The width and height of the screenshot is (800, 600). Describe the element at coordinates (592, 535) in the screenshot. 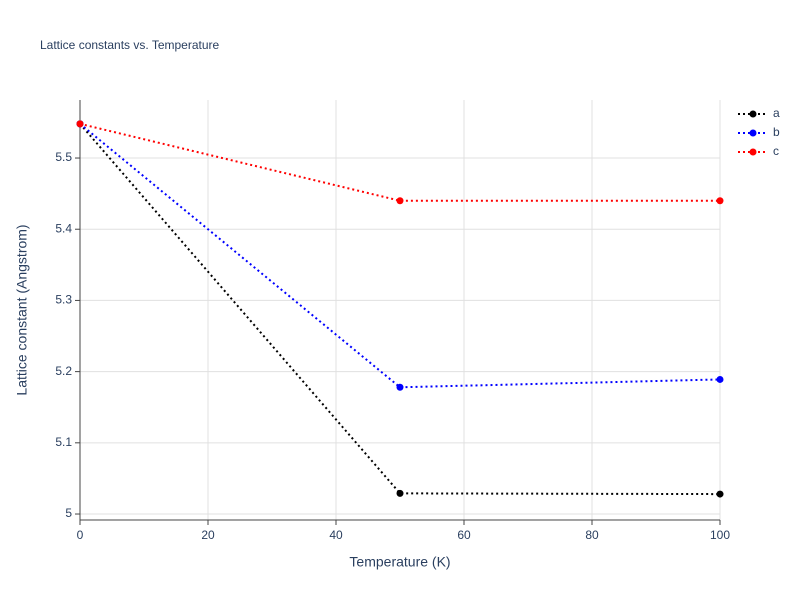

I see `x-tick-label: 80` at that location.